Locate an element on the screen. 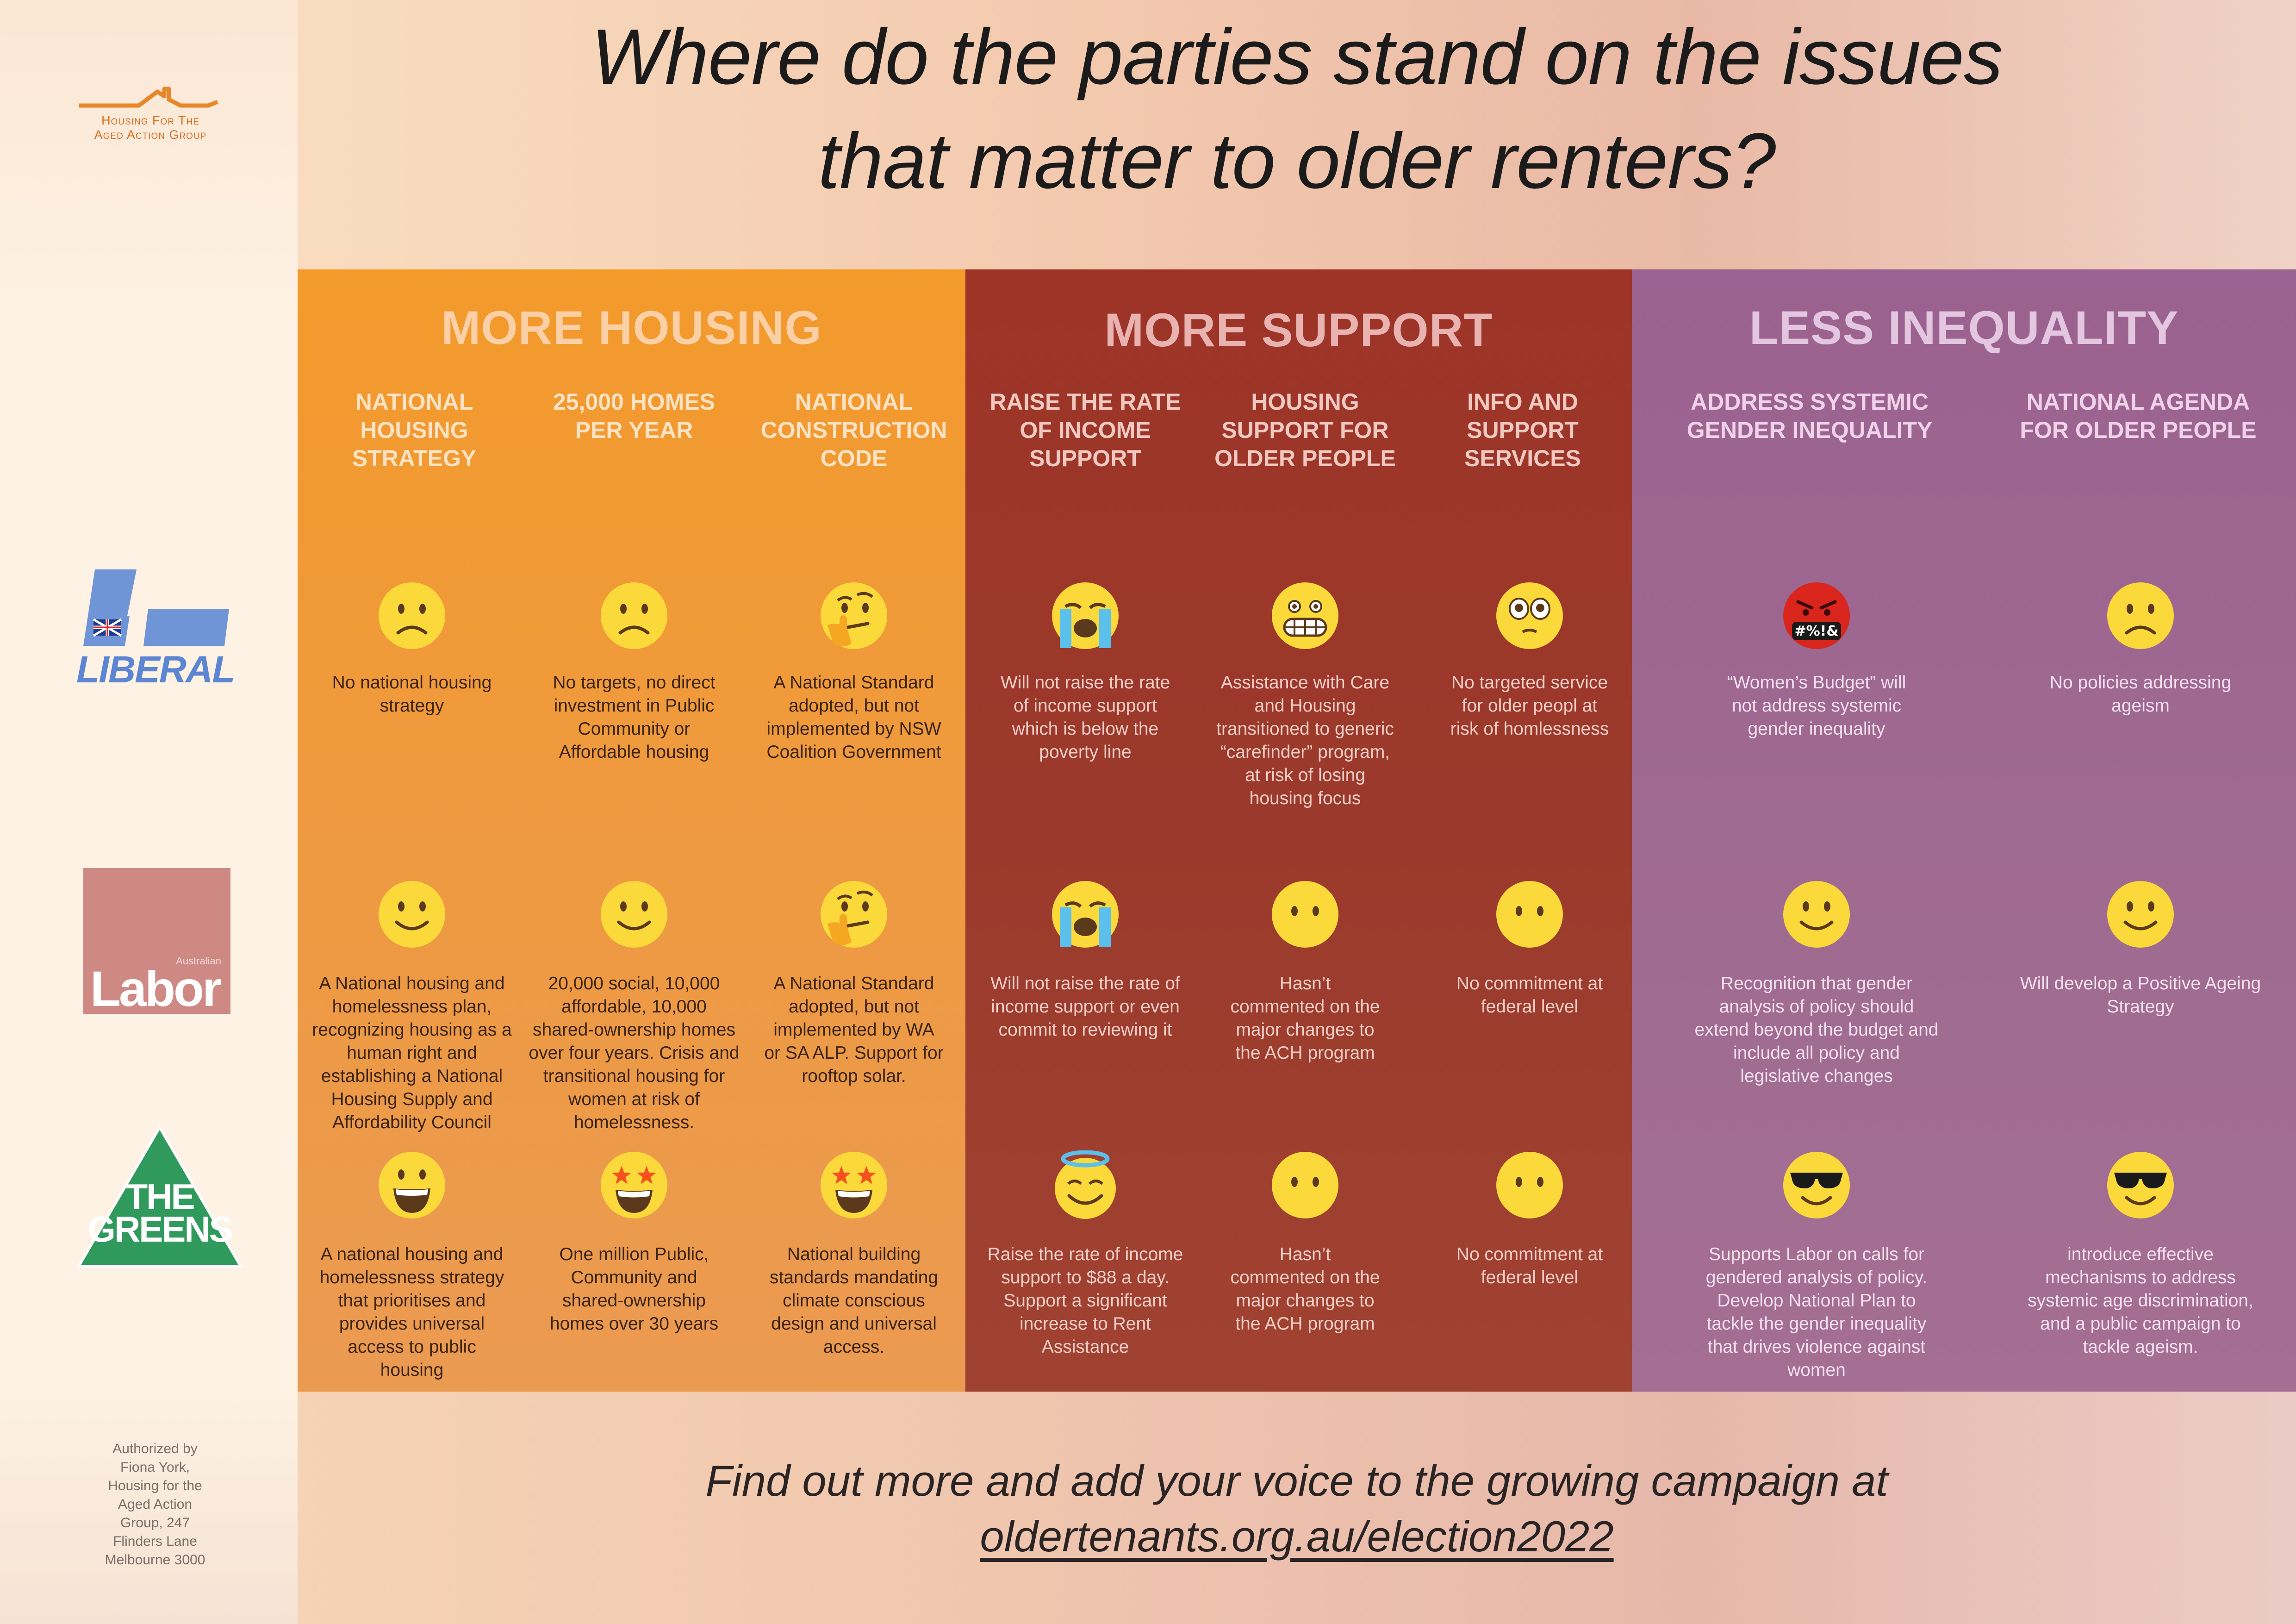 The image size is (2296, 1624). stance-line: women at risk of is located at coordinates (634, 1099).